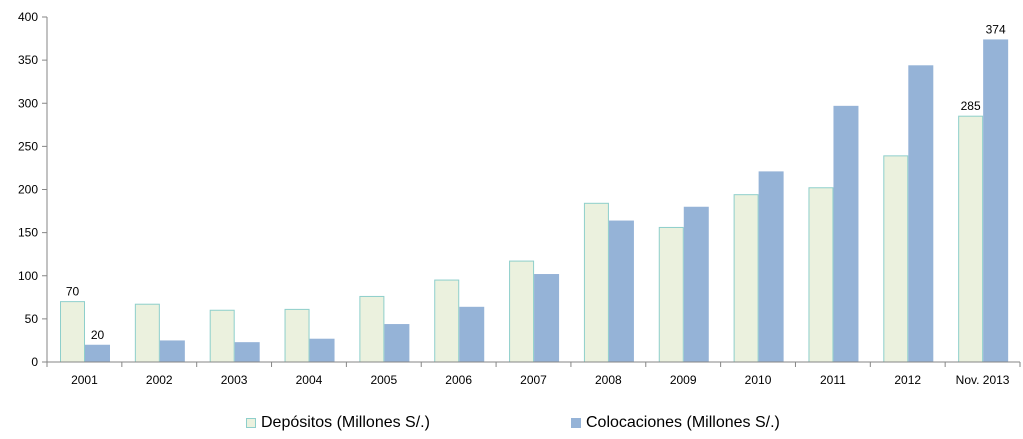 The image size is (1023, 439). Describe the element at coordinates (983, 380) in the screenshot. I see `x-tick-label: Nov. 2013` at that location.